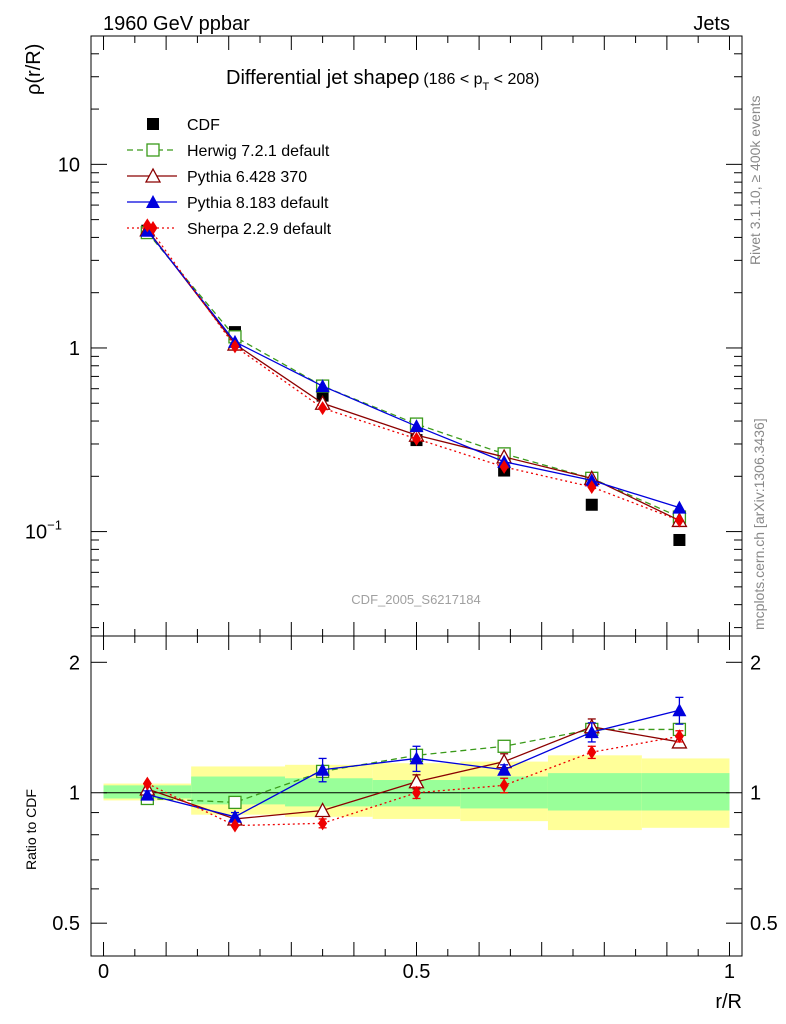 The width and height of the screenshot is (786, 1024). What do you see at coordinates (259, 229) in the screenshot?
I see `legend-sherpa-2-2-9-default-label: Sherpa 2.2.9 default` at bounding box center [259, 229].